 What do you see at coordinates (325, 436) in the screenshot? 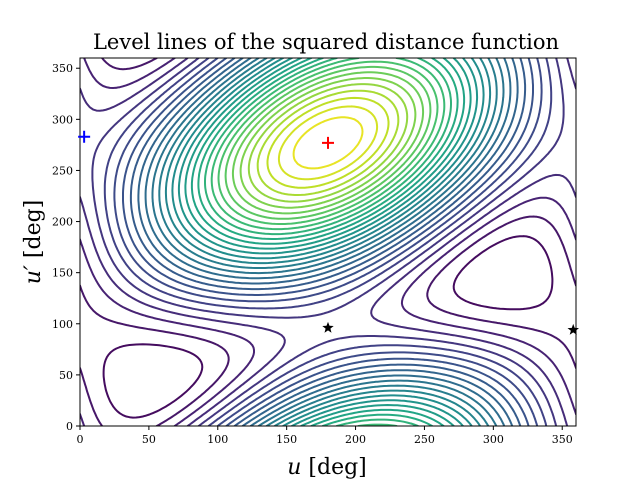
I see `x-axis-ticks: 0 50 100 150 200 250 300 350` at bounding box center [325, 436].